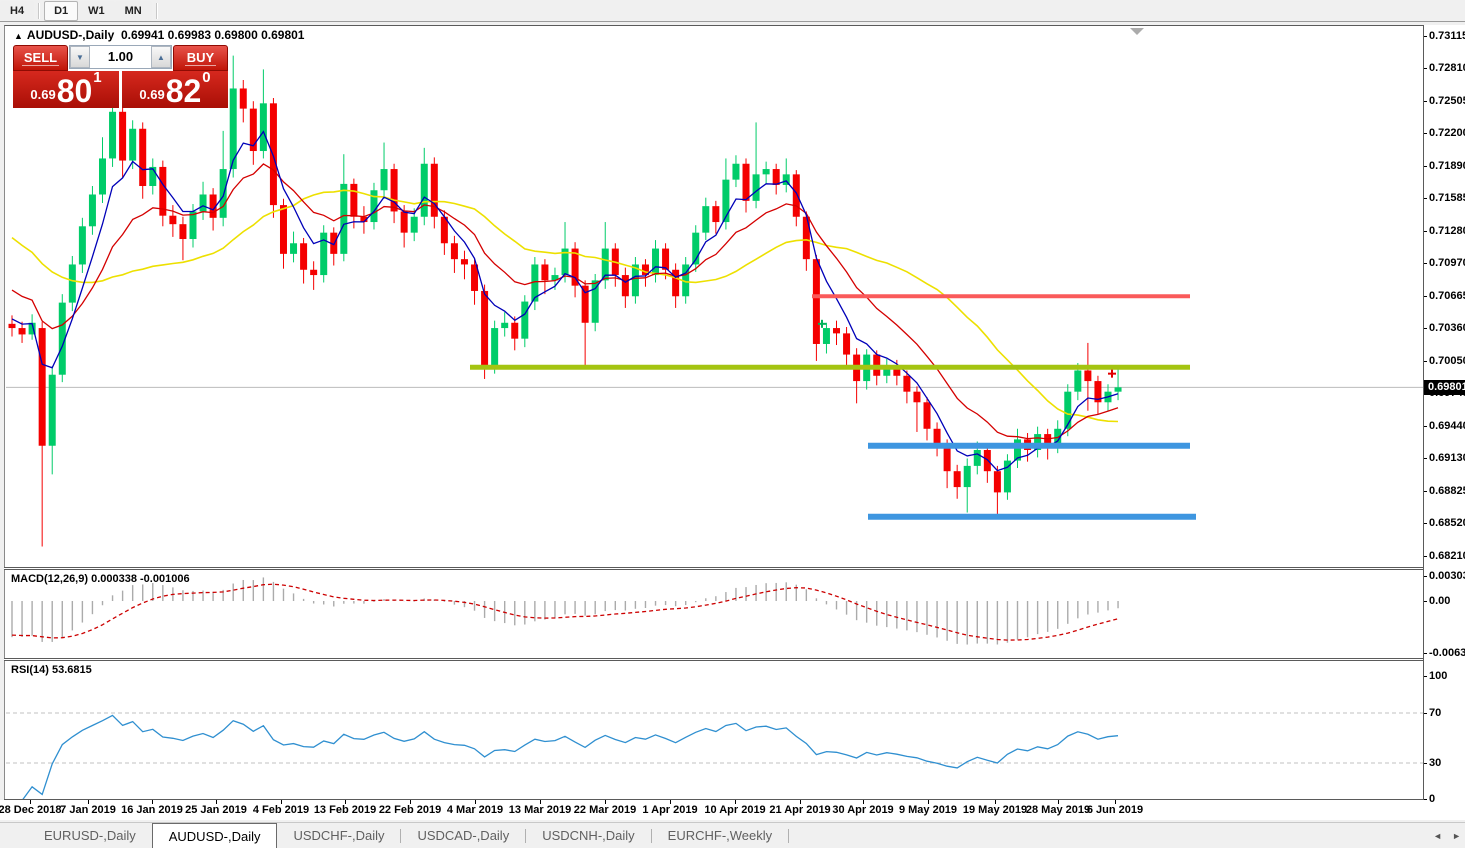 The image size is (1465, 848). I want to click on date-axis-label: 28 May 2019, so click(1058, 810).